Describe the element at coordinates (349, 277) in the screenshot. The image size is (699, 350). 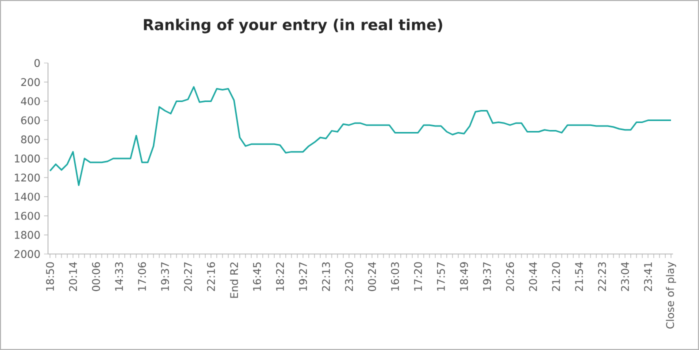
I see `x-tick-label: 23:20` at that location.